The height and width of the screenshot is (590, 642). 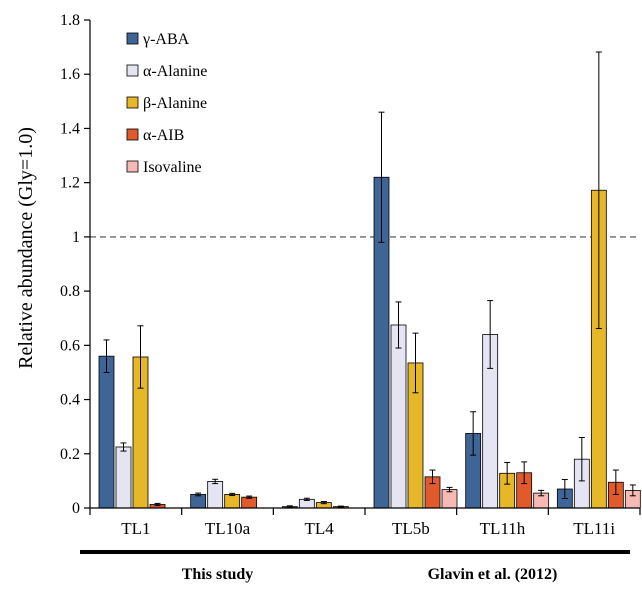 What do you see at coordinates (26, 248) in the screenshot?
I see `y-axis-title: Relative abundance (Gly=1.0)` at bounding box center [26, 248].